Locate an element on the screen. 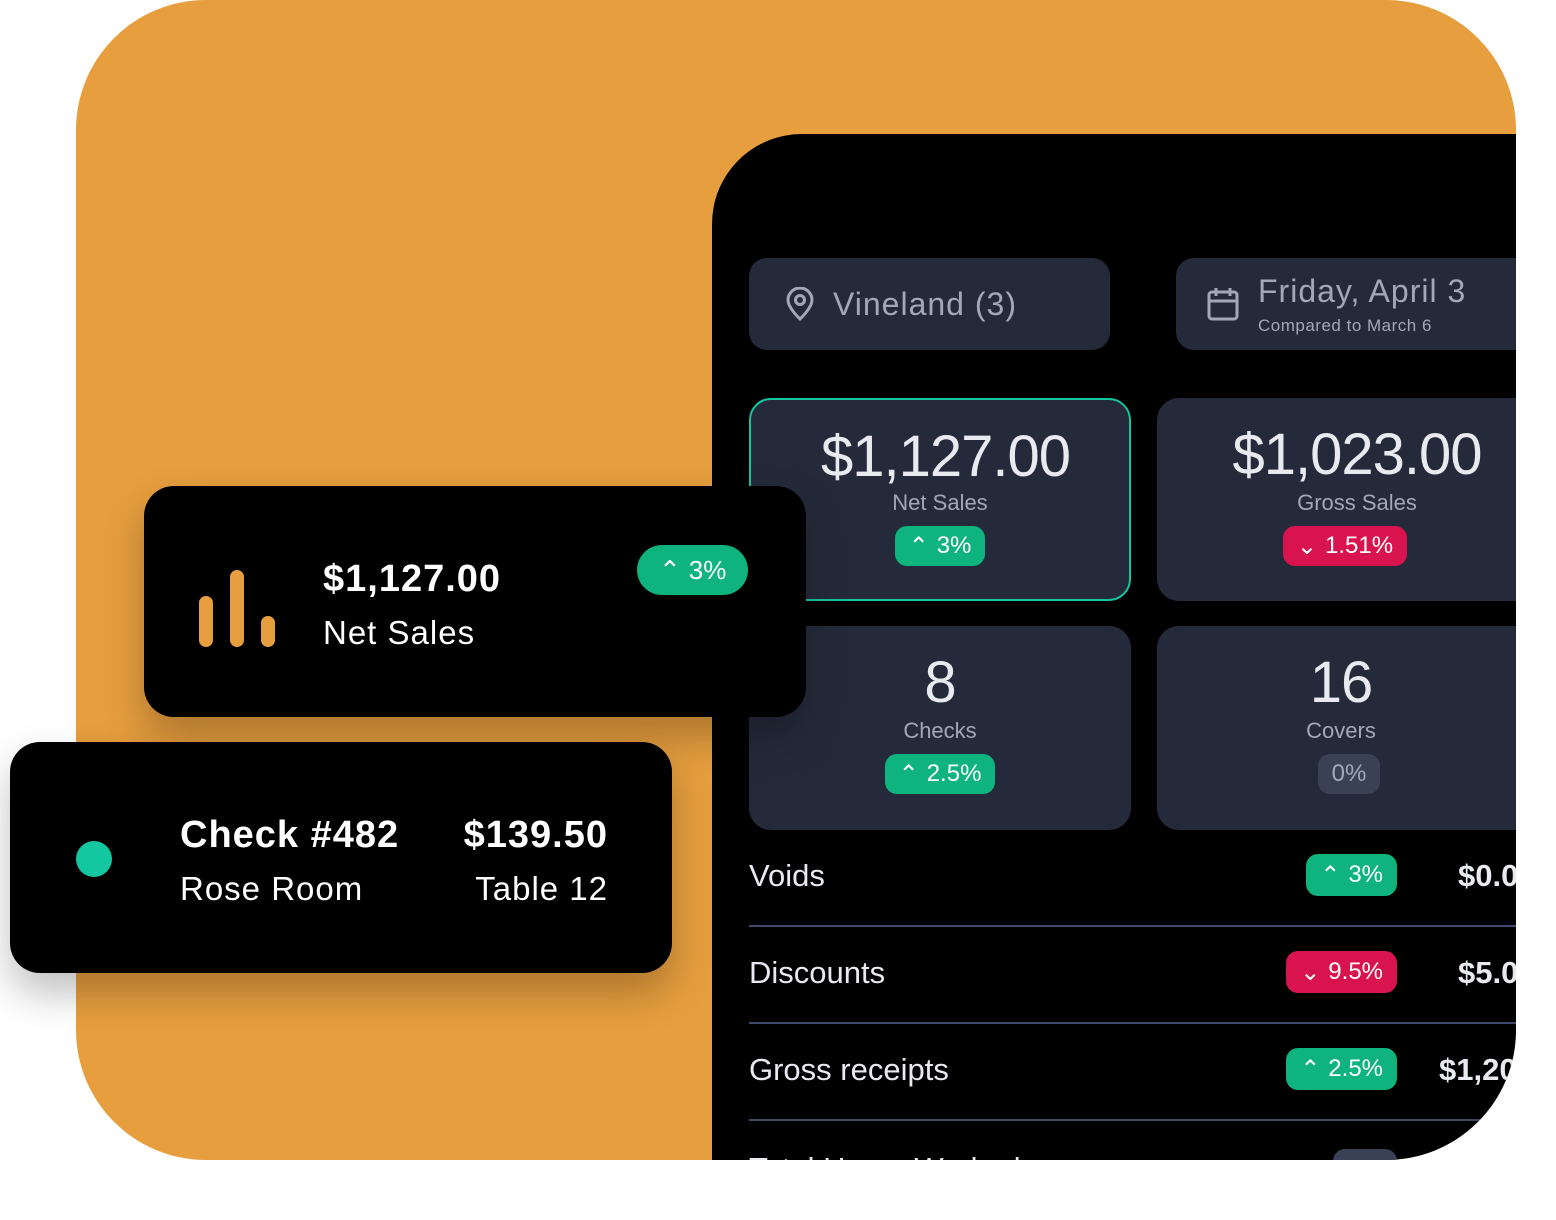  location-selector: Vineland (3) is located at coordinates (929, 304).